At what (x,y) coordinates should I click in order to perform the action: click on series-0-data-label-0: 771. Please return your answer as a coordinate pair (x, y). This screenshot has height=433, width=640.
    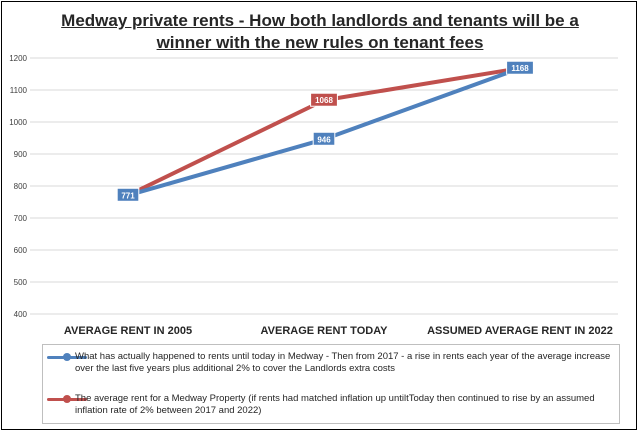
    Looking at the image, I should click on (128, 195).